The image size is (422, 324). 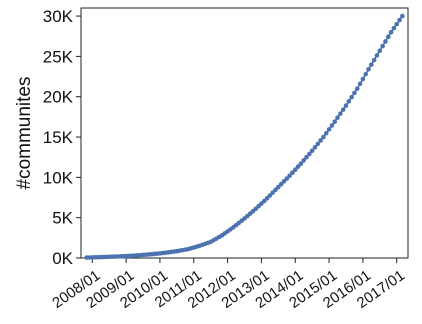 I want to click on y-tick-label: 10K, so click(x=58, y=177).